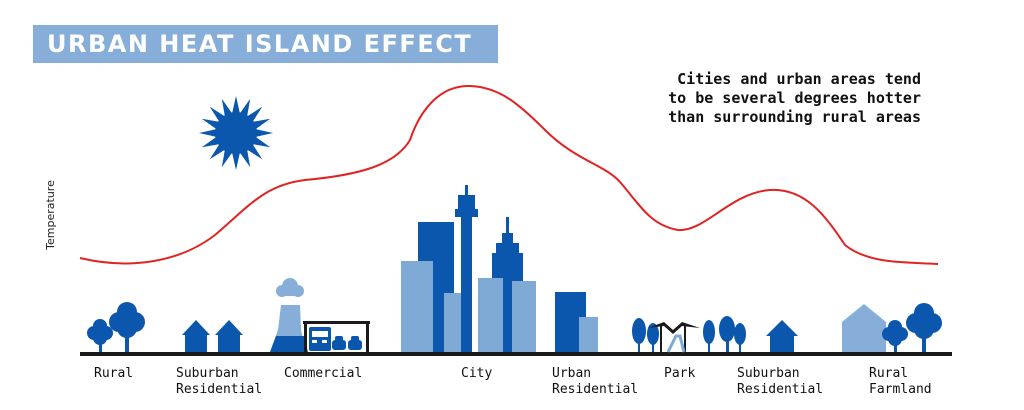 The height and width of the screenshot is (410, 1024). I want to click on pavilion-icon, so click(674, 337).